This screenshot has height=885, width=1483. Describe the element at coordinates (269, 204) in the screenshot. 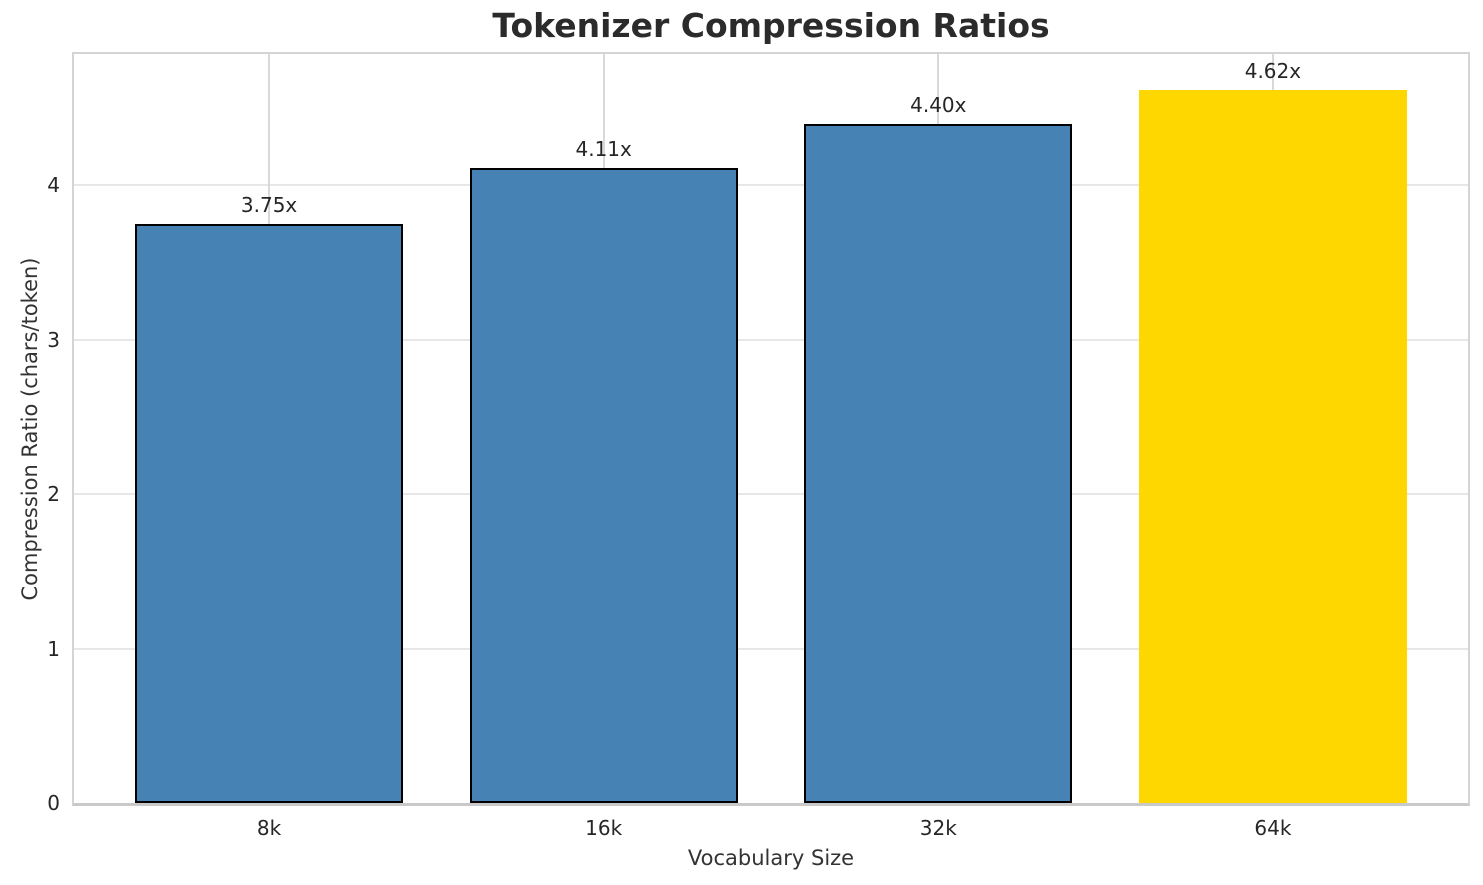

I see `bar-value-label: 3.75x` at that location.